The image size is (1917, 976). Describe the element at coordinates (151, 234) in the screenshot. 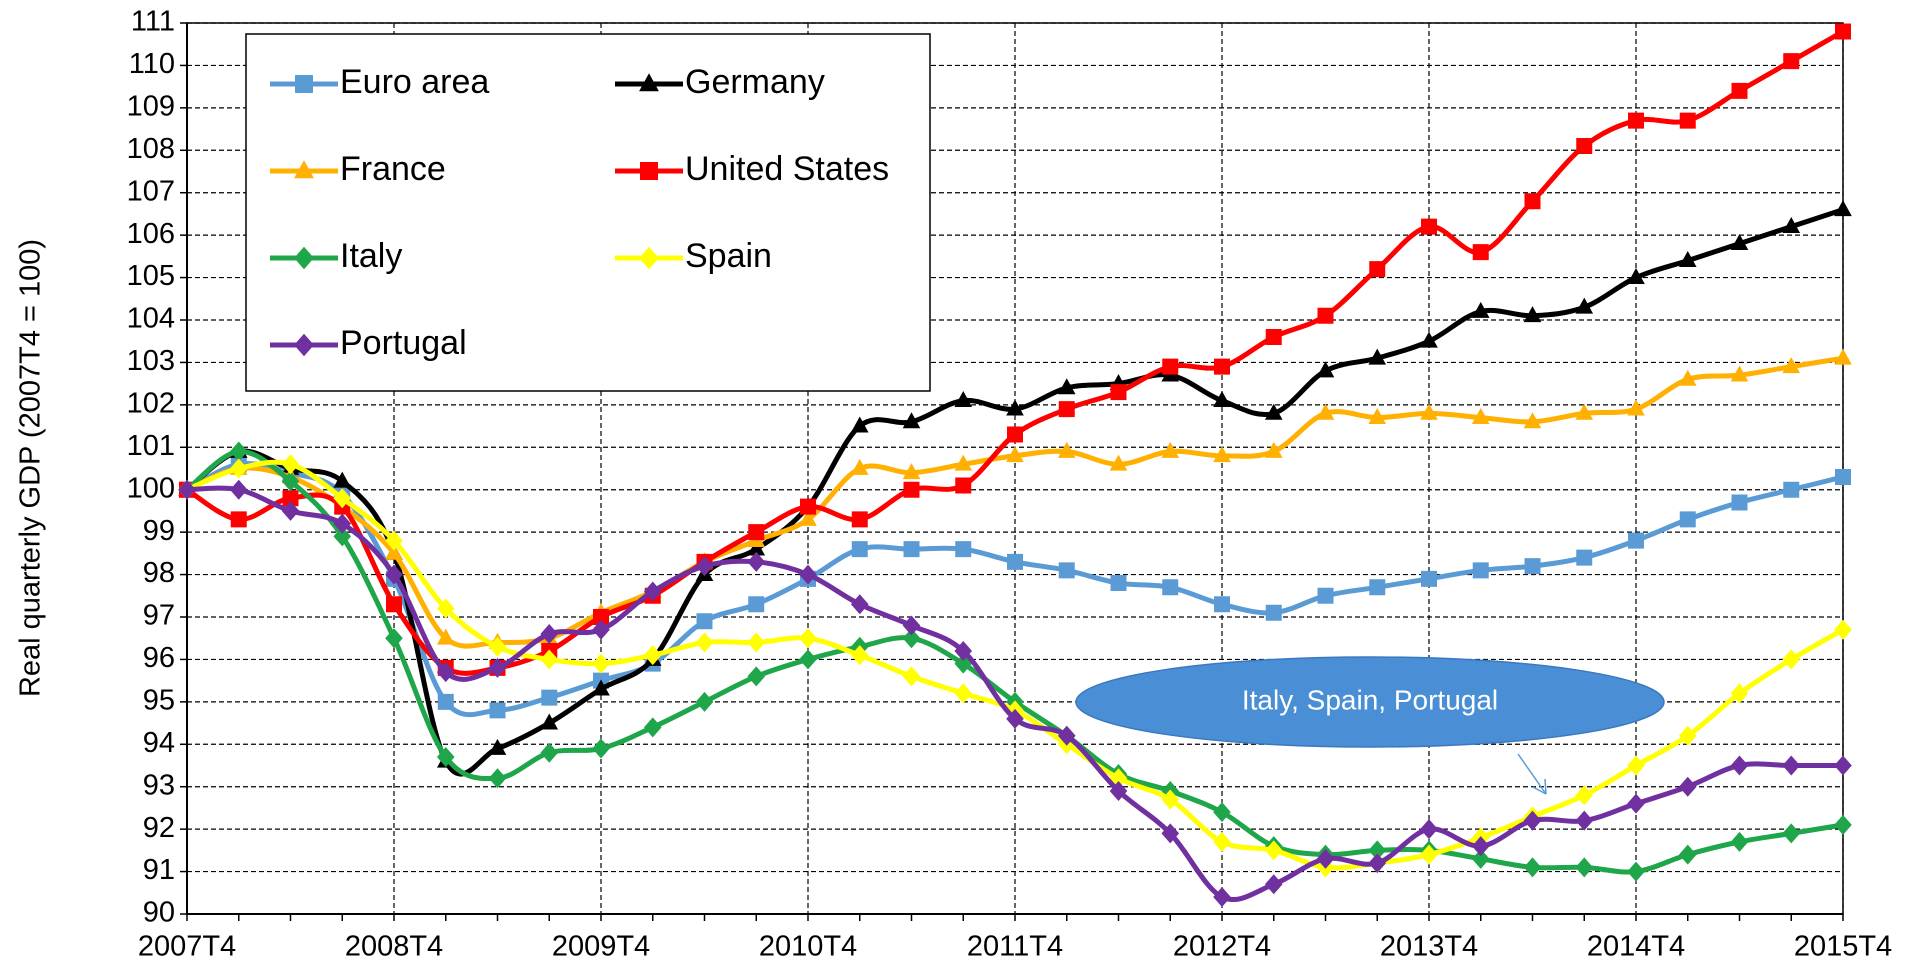

I see `y-tick-label: 106` at that location.